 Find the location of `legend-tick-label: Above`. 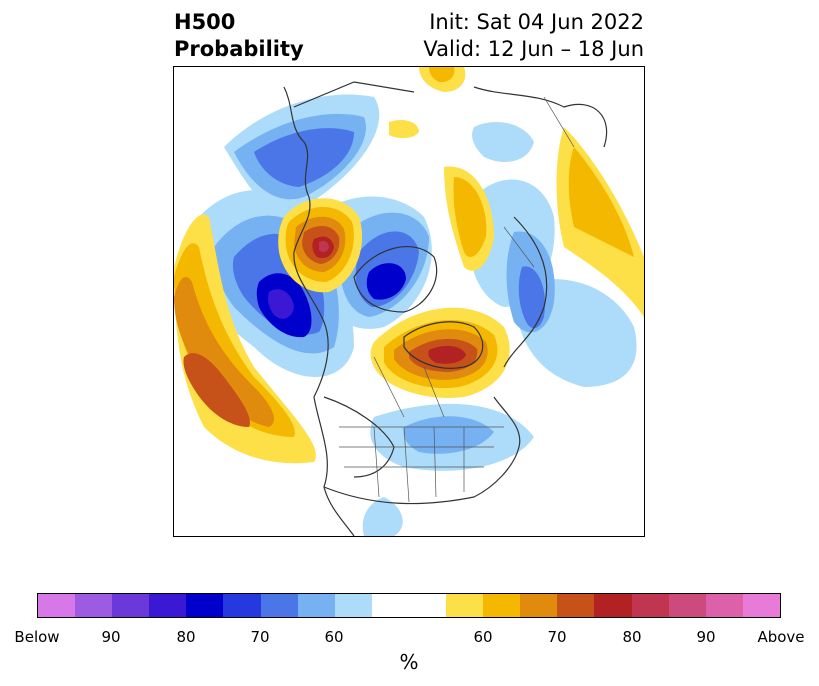

legend-tick-label: Above is located at coordinates (781, 637).